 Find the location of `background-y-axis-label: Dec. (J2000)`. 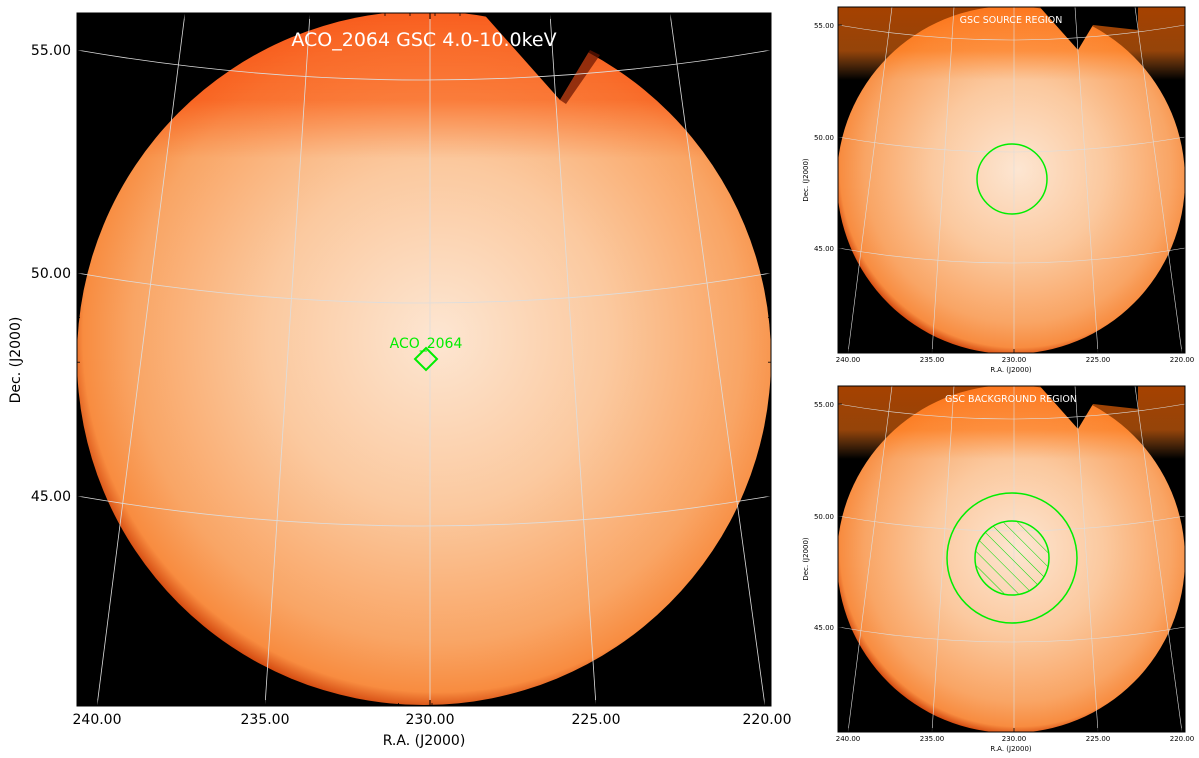

background-y-axis-label: Dec. (J2000) is located at coordinates (806, 559).